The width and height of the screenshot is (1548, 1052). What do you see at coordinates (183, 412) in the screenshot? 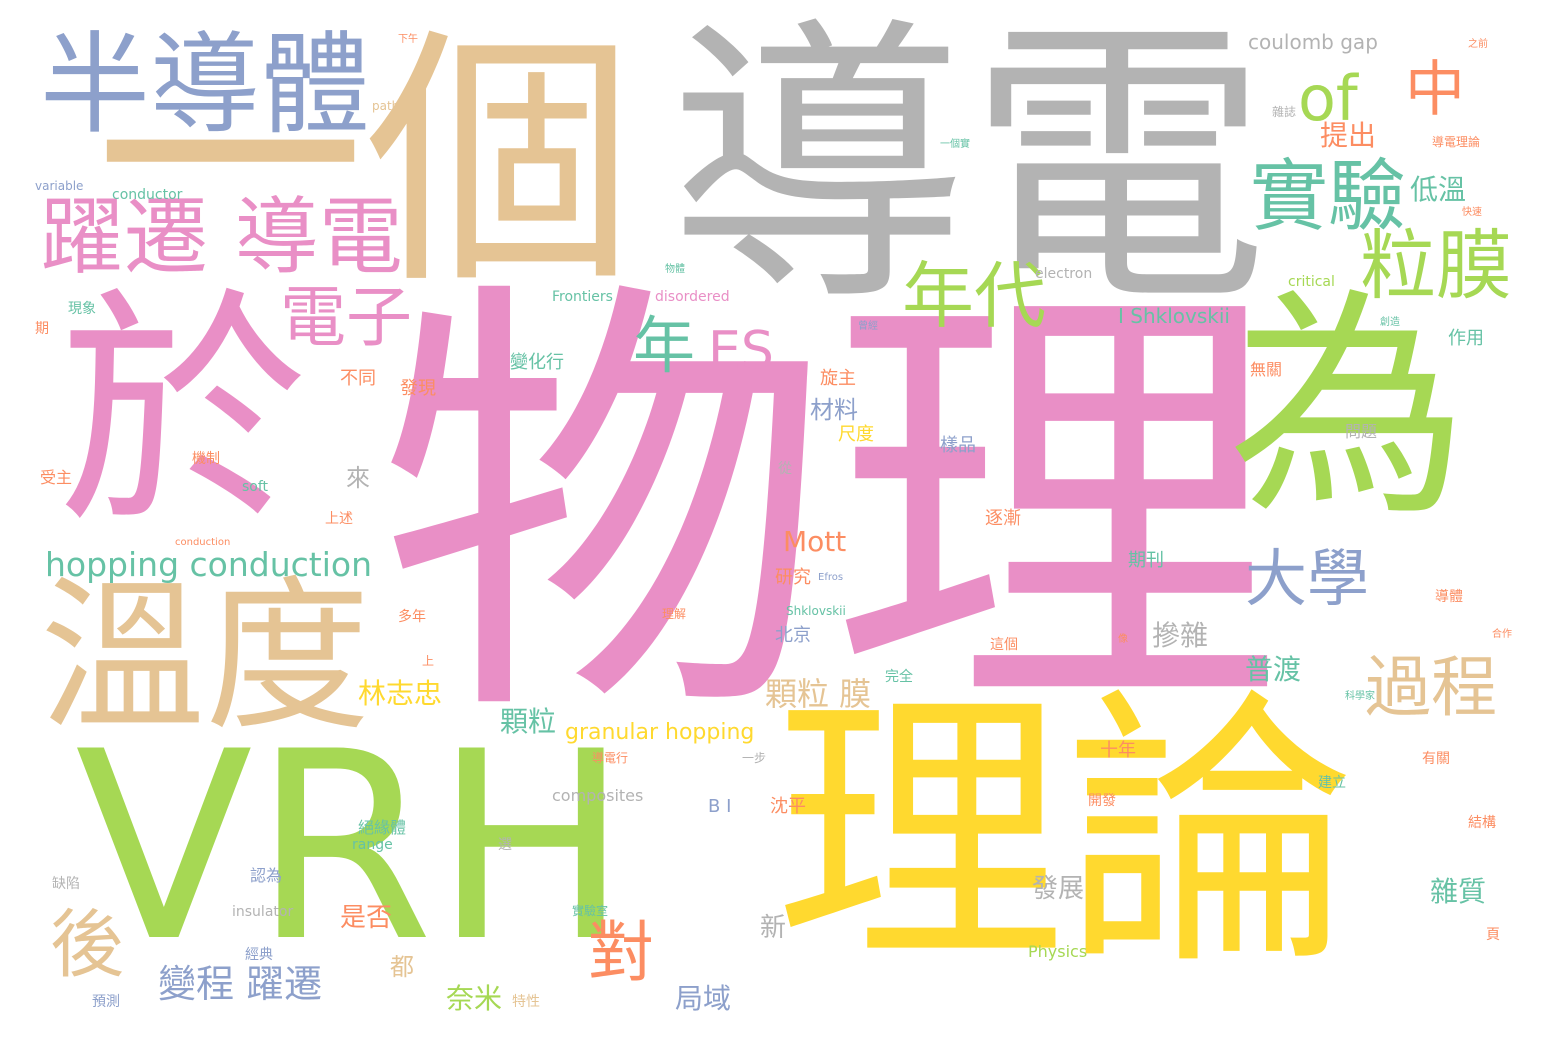
I see `cloud-word: 於` at bounding box center [183, 412].